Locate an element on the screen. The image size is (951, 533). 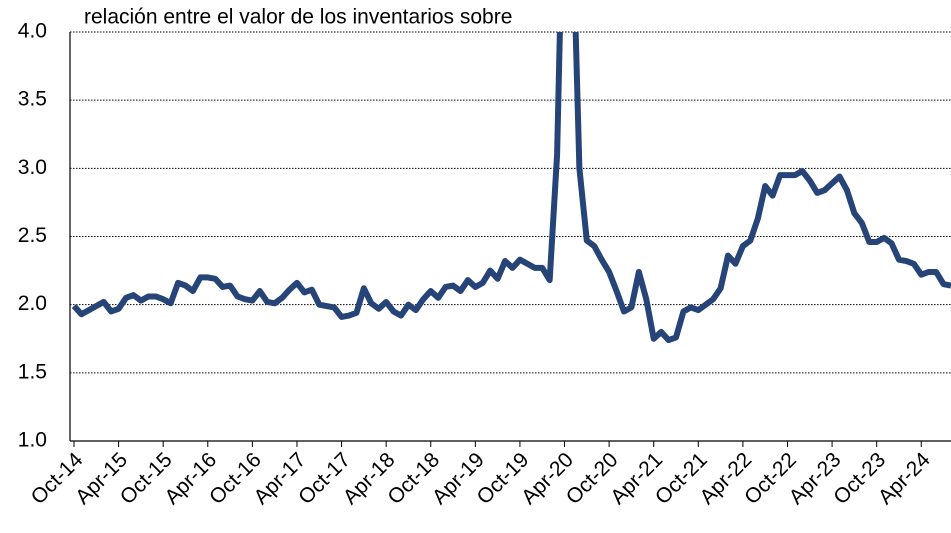
y-tick-label: 1.5 is located at coordinates (32, 371).